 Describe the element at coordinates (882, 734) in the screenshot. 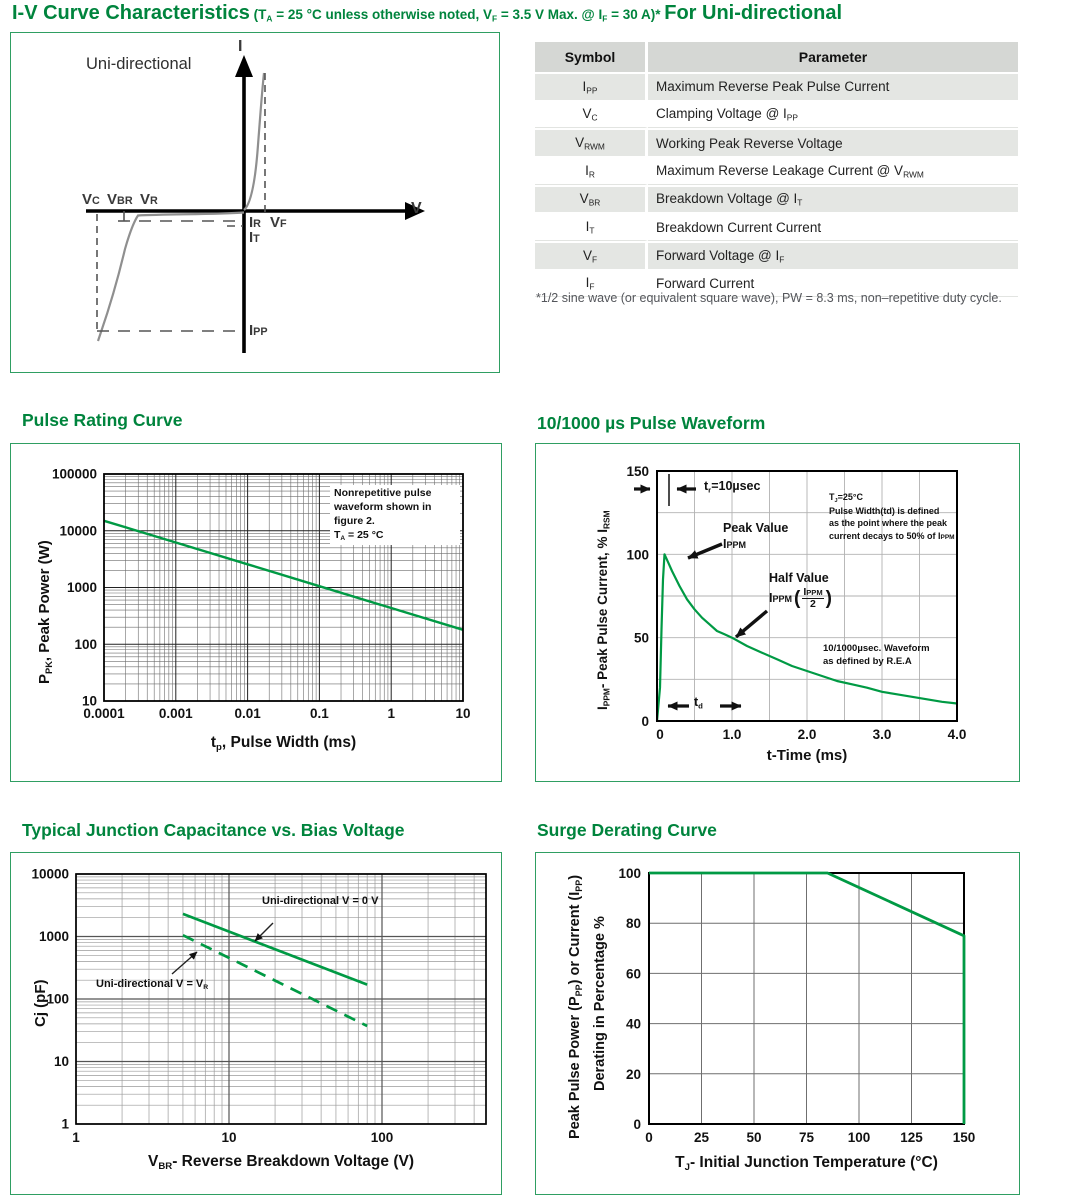

I see `svg-text: 3.0` at that location.